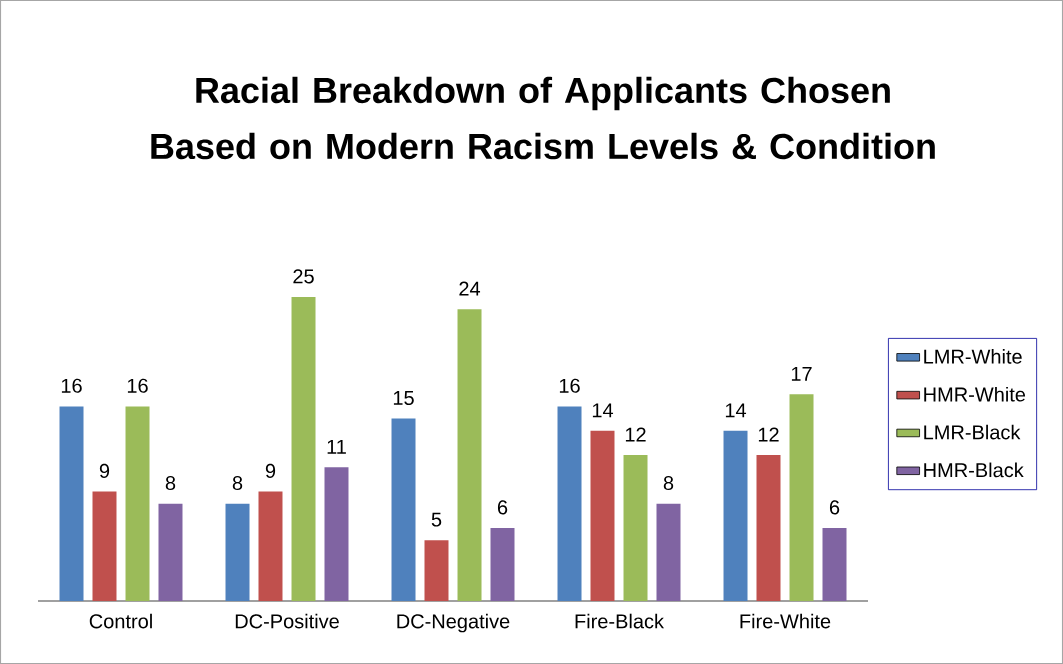 The image size is (1063, 664). I want to click on x-tick-label: Fire-White, so click(785, 621).